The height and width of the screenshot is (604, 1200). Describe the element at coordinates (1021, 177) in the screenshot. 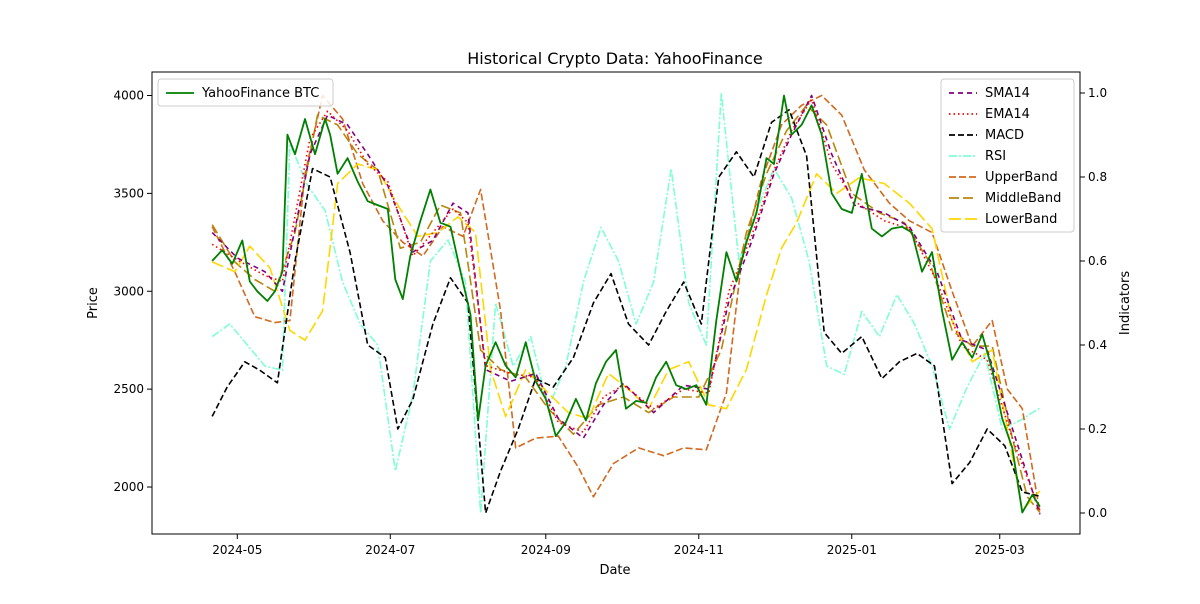

I see `legend-label: UpperBand` at that location.